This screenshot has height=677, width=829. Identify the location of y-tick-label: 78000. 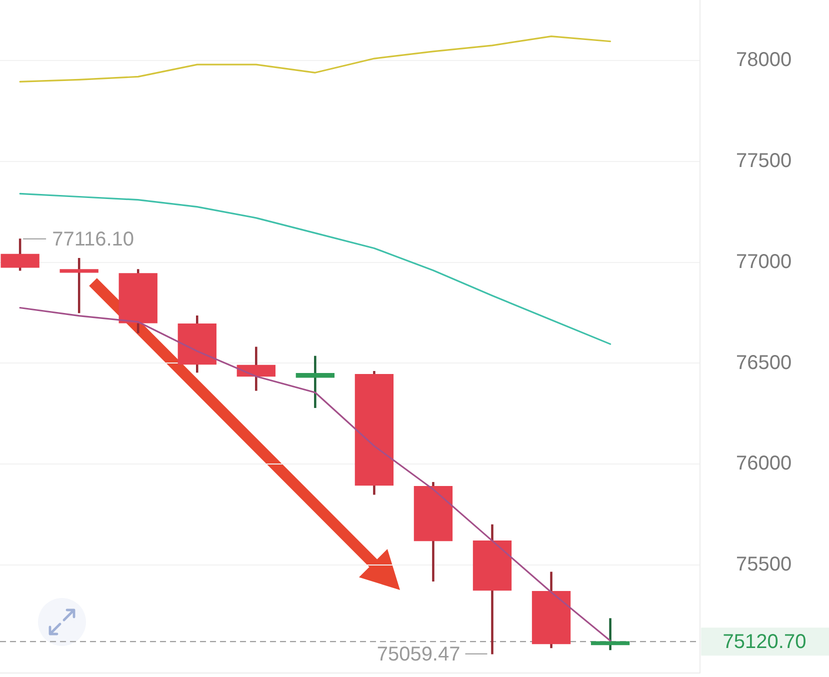
(764, 60).